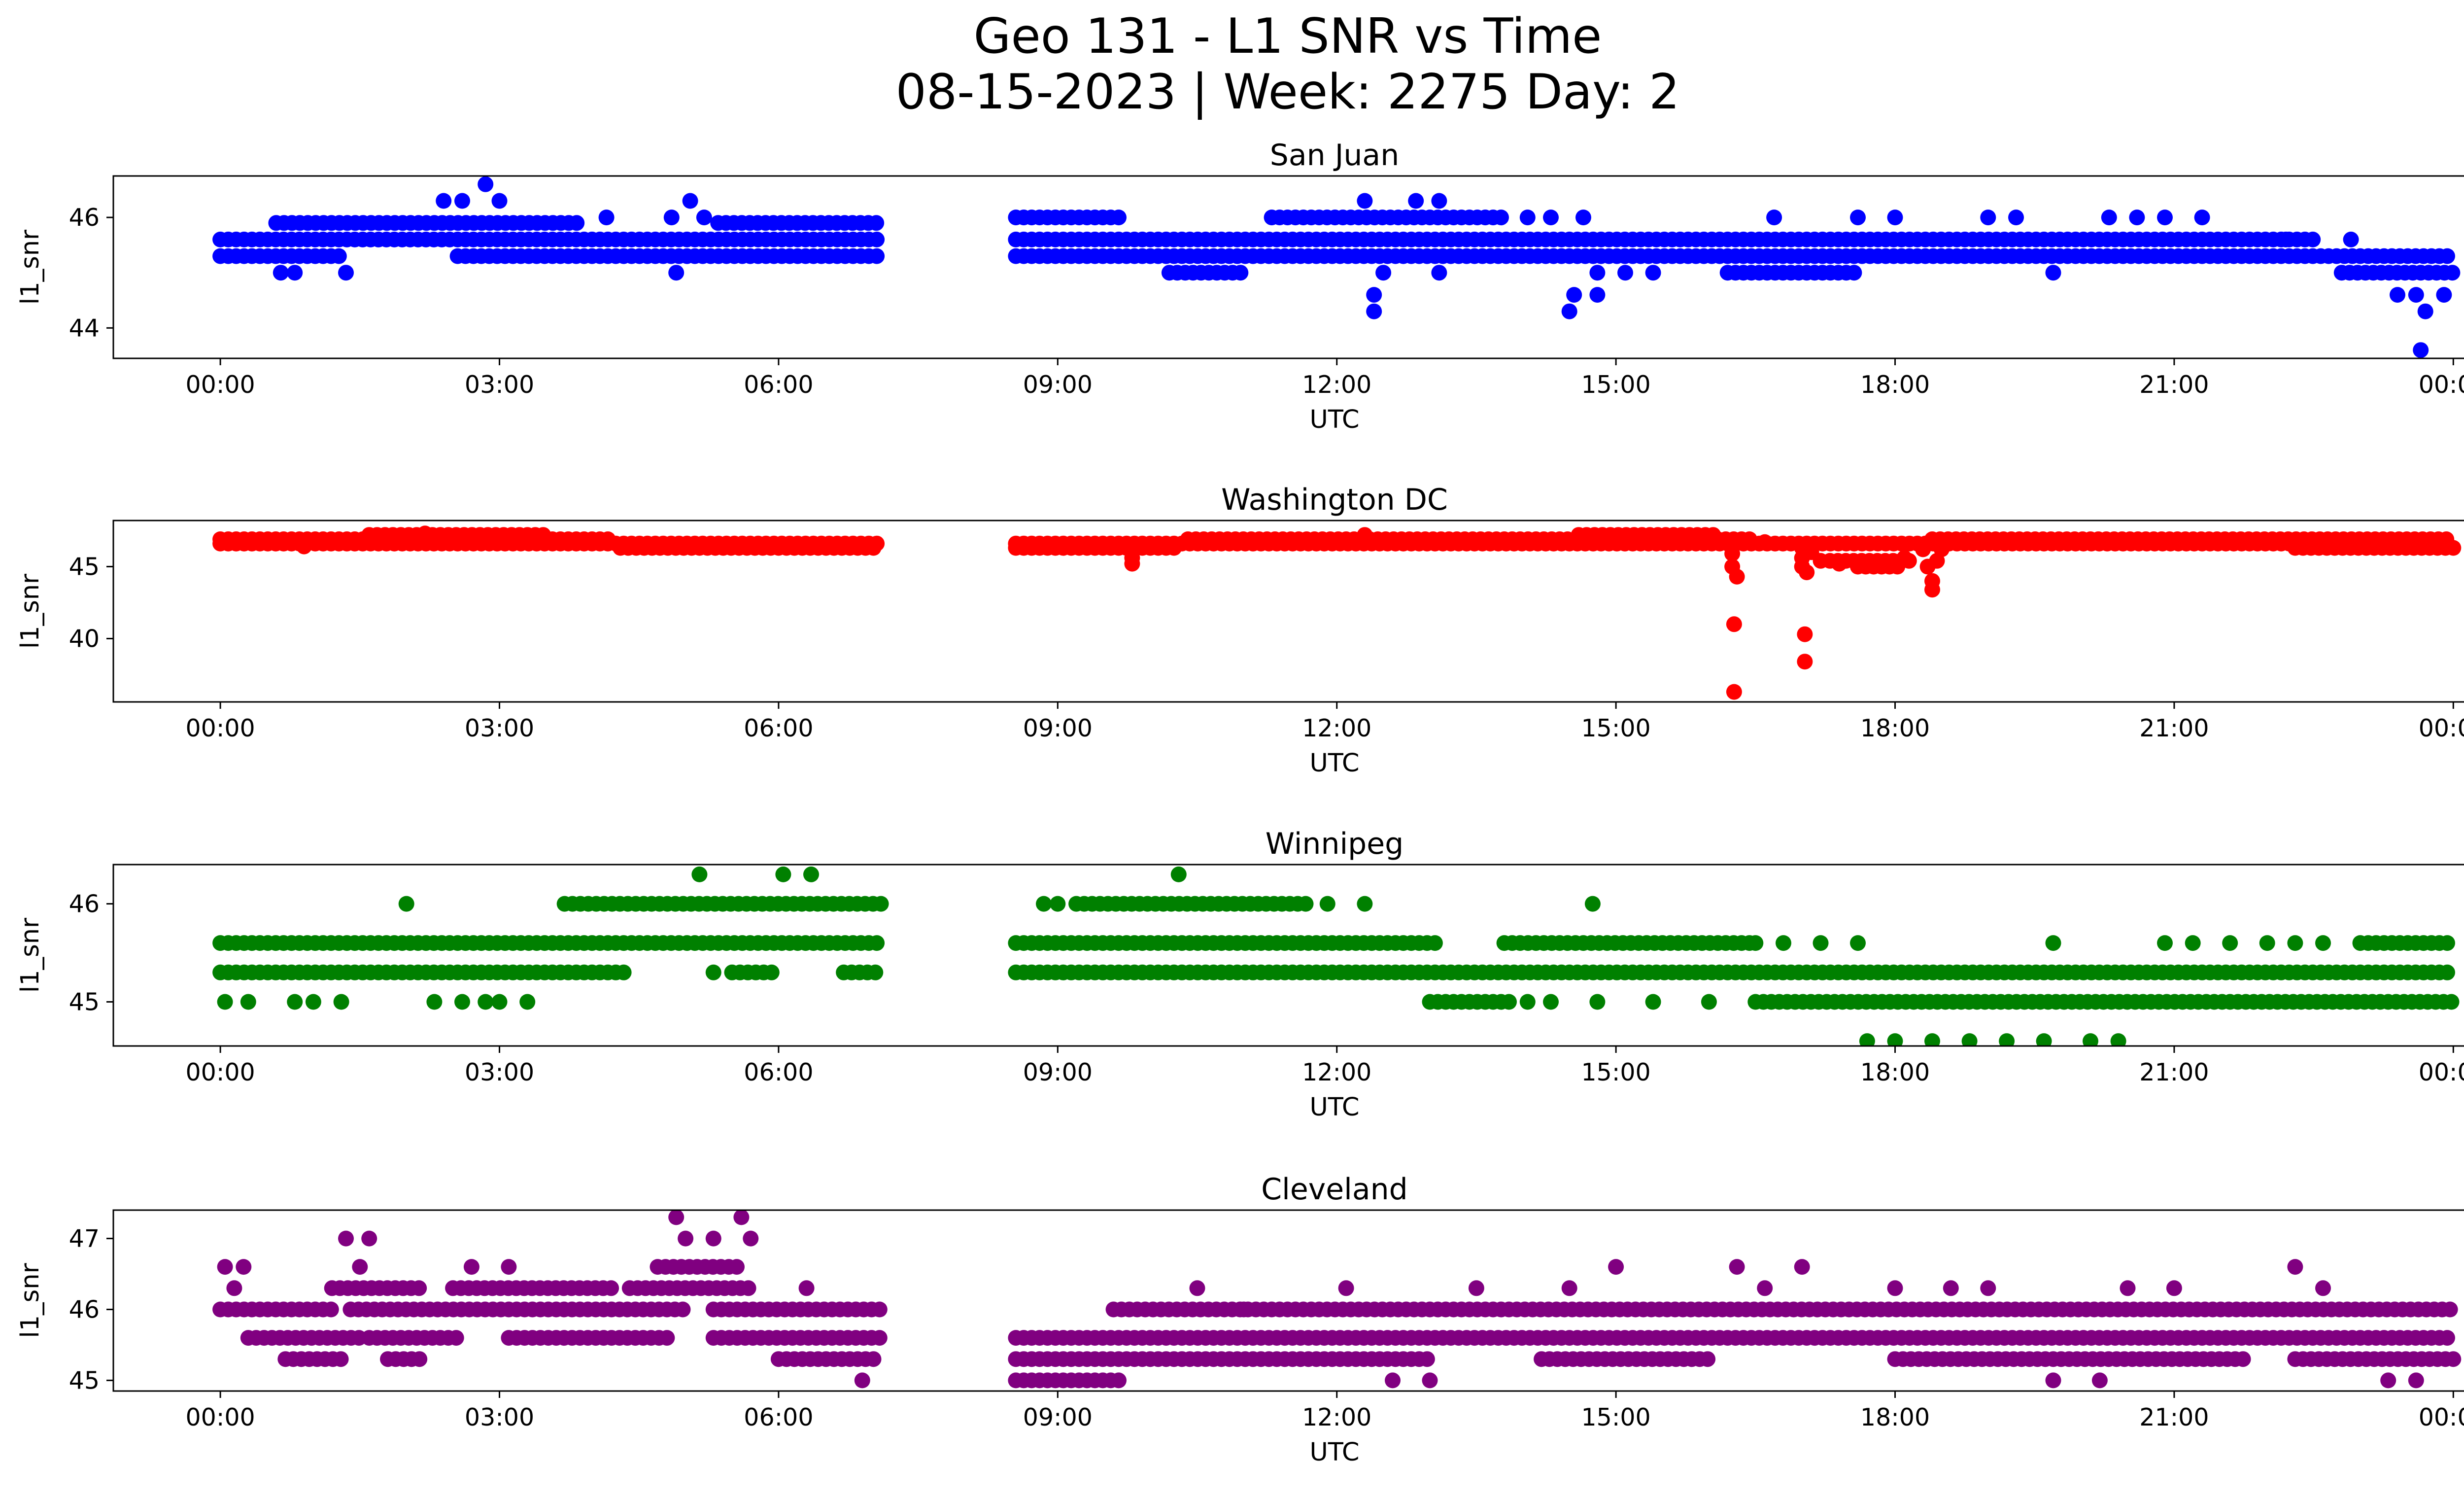 The image size is (2464, 1497). What do you see at coordinates (1287, 36) in the screenshot?
I see `figure-title-line-1: Geo 131 - L1 SNR vs Time` at bounding box center [1287, 36].